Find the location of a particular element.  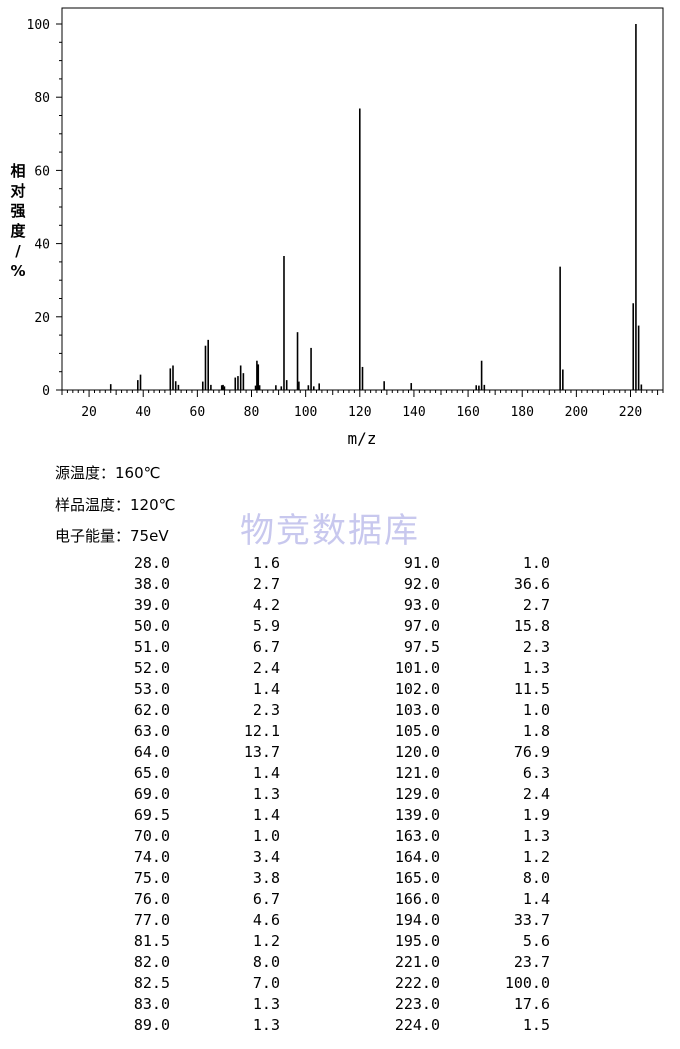

mz-value: 69.5 is located at coordinates (151, 815).